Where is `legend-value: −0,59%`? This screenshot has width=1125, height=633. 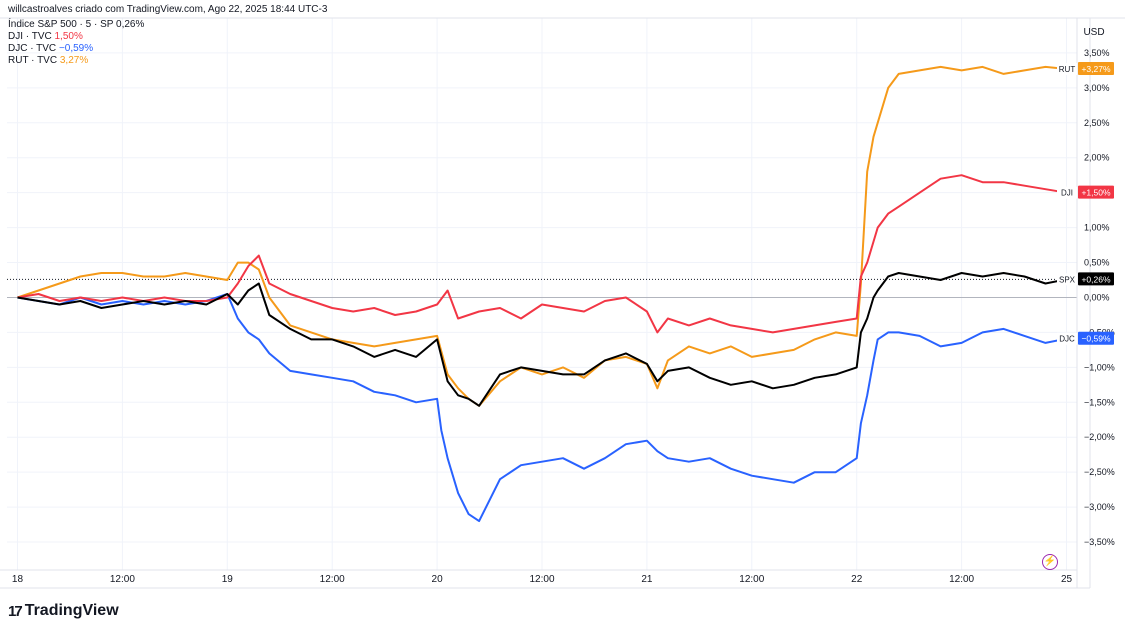 legend-value: −0,59% is located at coordinates (76, 48).